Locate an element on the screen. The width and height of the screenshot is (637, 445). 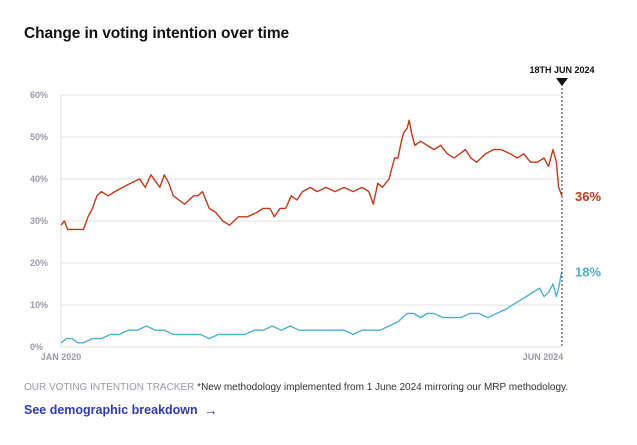
x-label-start: JAN 2020 is located at coordinates (61, 357).